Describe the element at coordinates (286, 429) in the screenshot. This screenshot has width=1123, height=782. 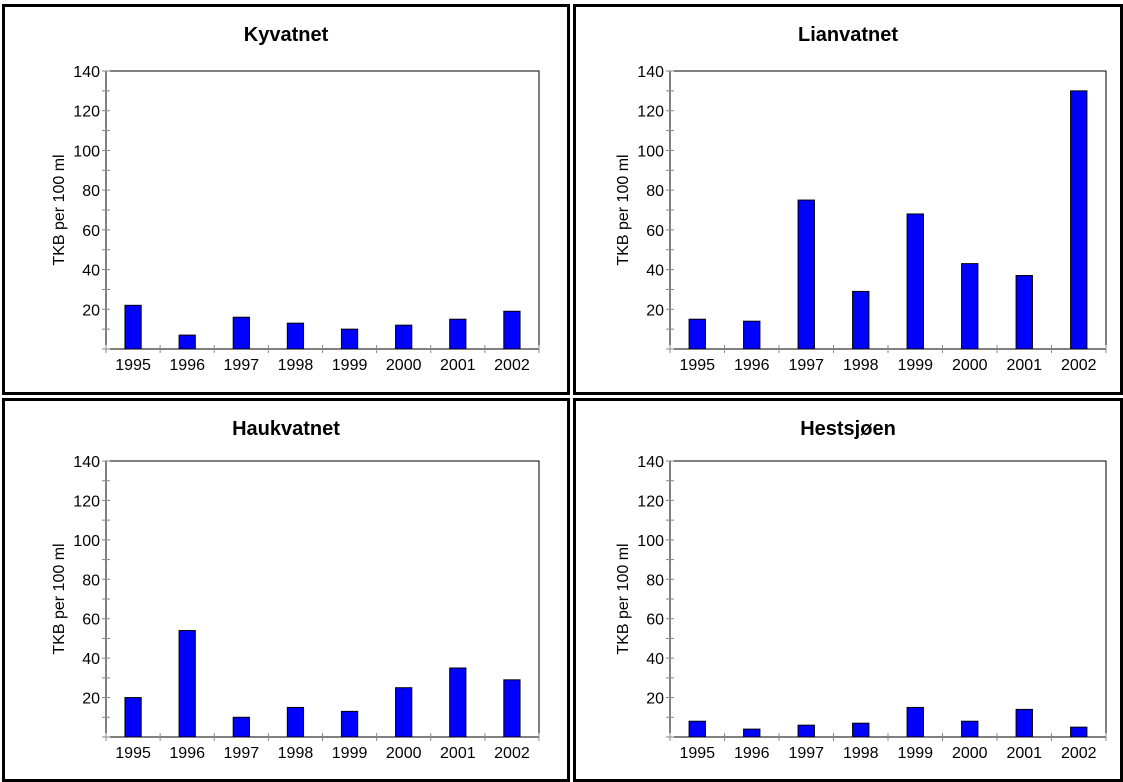
I see `chart-title: Haukvatnet` at that location.